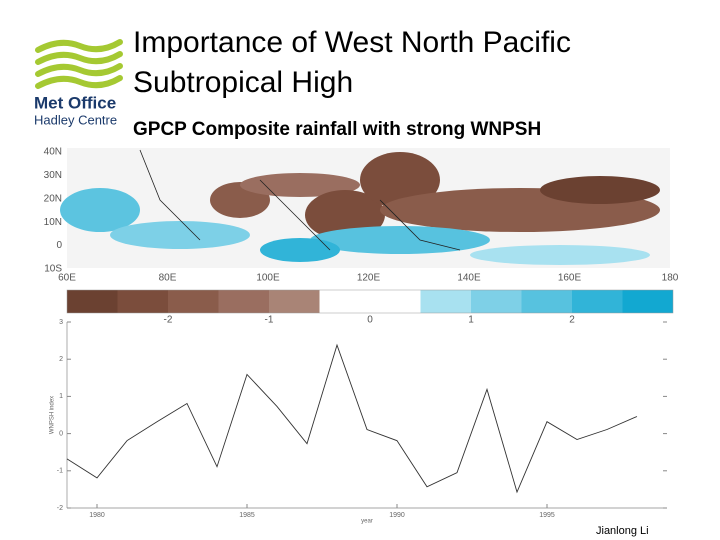 This screenshot has width=720, height=540. Describe the element at coordinates (469, 278) in the screenshot. I see `map-lon-label: 140E` at that location.